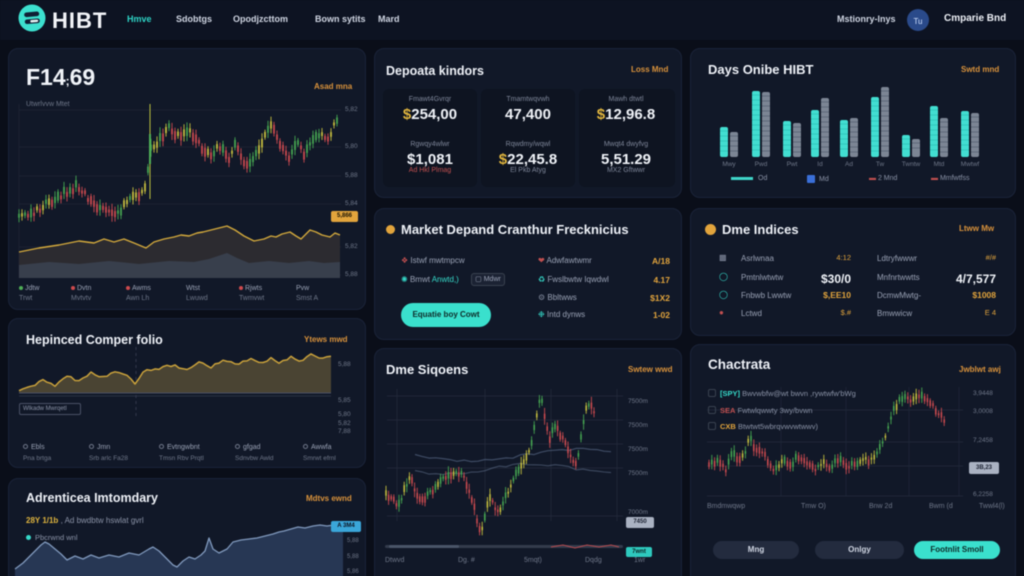 The image size is (1024, 576). I want to click on svg-text: Tu, so click(917, 21).